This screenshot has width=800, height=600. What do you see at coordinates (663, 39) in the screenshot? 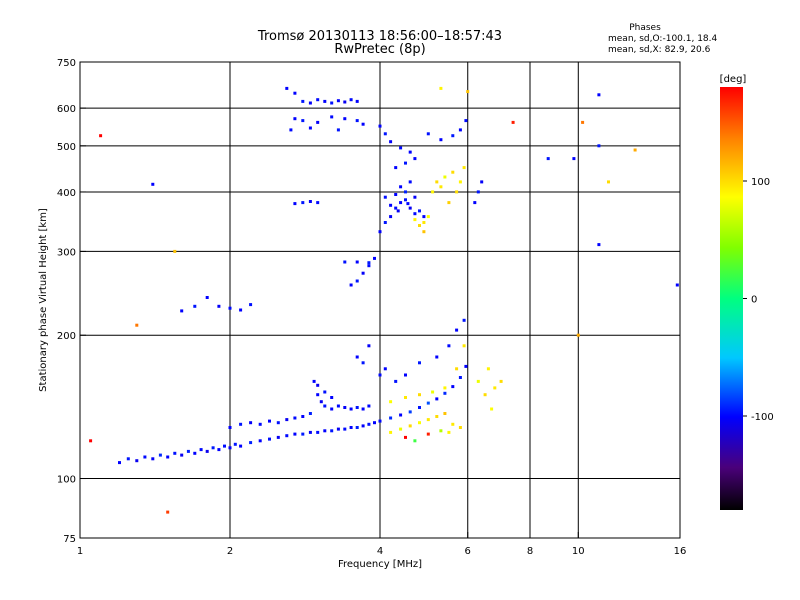
I see `phase-stats-o-mode: mean, sd,O:-100.1, 18.4` at bounding box center [663, 39].